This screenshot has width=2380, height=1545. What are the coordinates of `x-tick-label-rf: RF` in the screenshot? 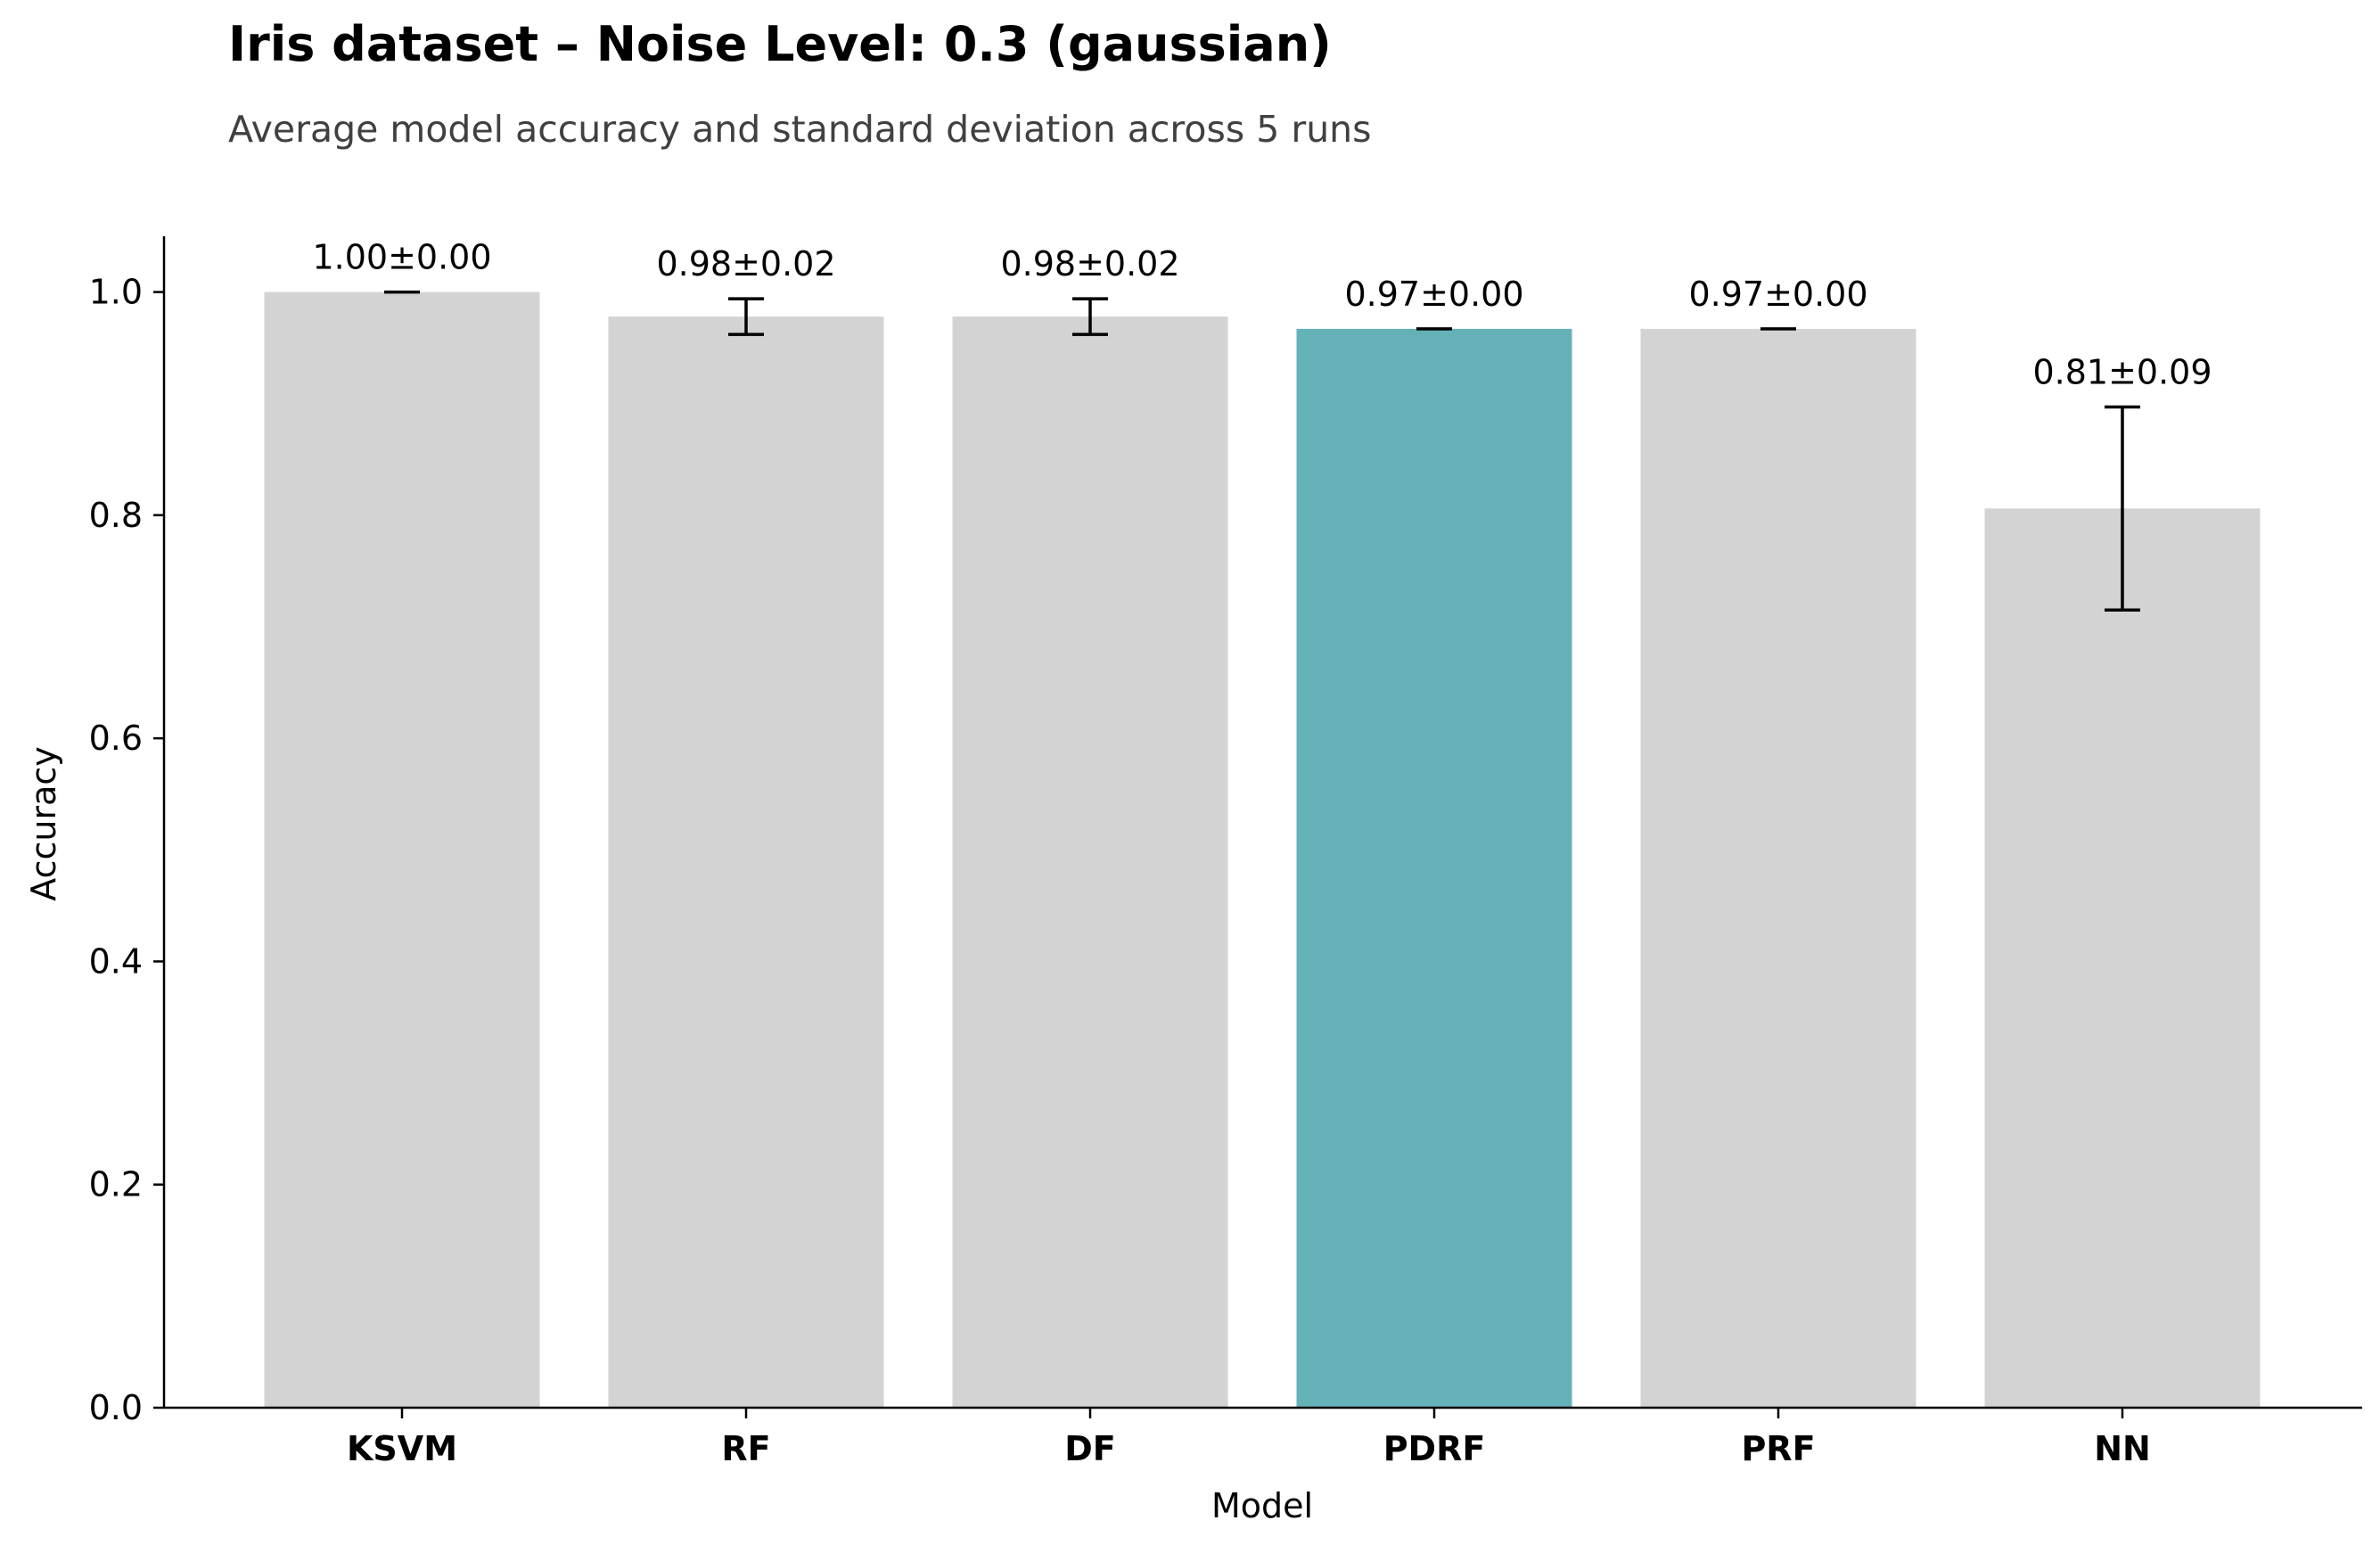 It's located at (745, 1448).